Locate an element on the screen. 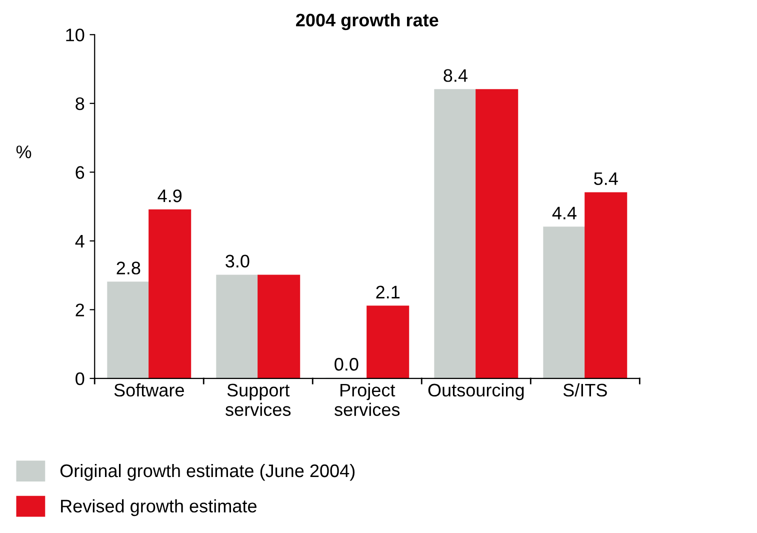 This screenshot has height=533, width=757. data-label: 2.8 is located at coordinates (128, 268).